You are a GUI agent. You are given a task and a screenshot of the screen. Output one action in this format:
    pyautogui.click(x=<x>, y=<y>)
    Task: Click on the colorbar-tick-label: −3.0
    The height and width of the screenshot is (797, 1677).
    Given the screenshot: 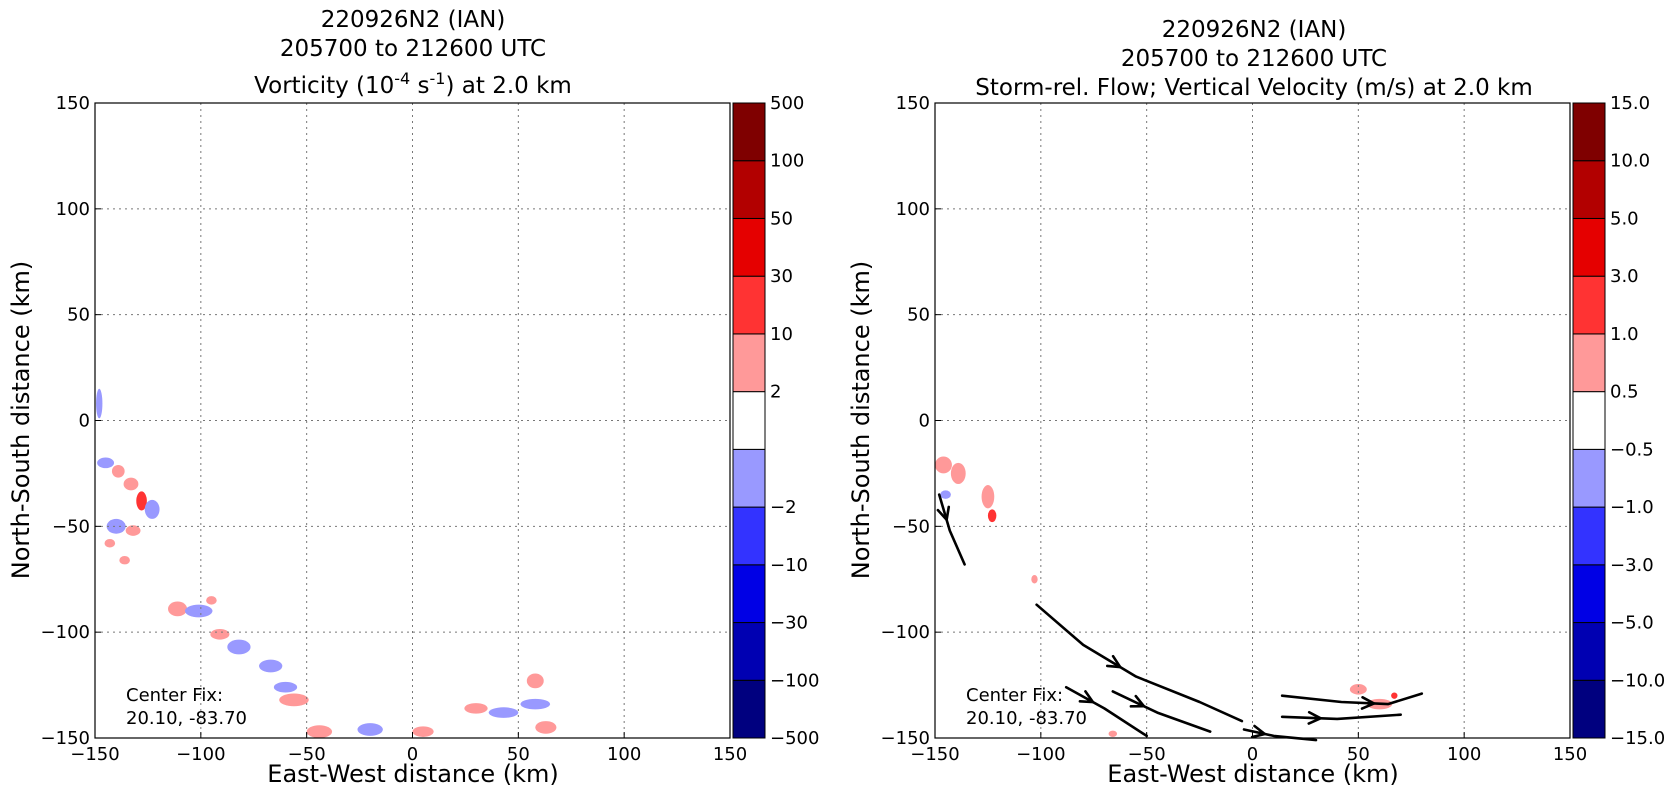 What is the action you would take?
    pyautogui.click(x=1632, y=565)
    